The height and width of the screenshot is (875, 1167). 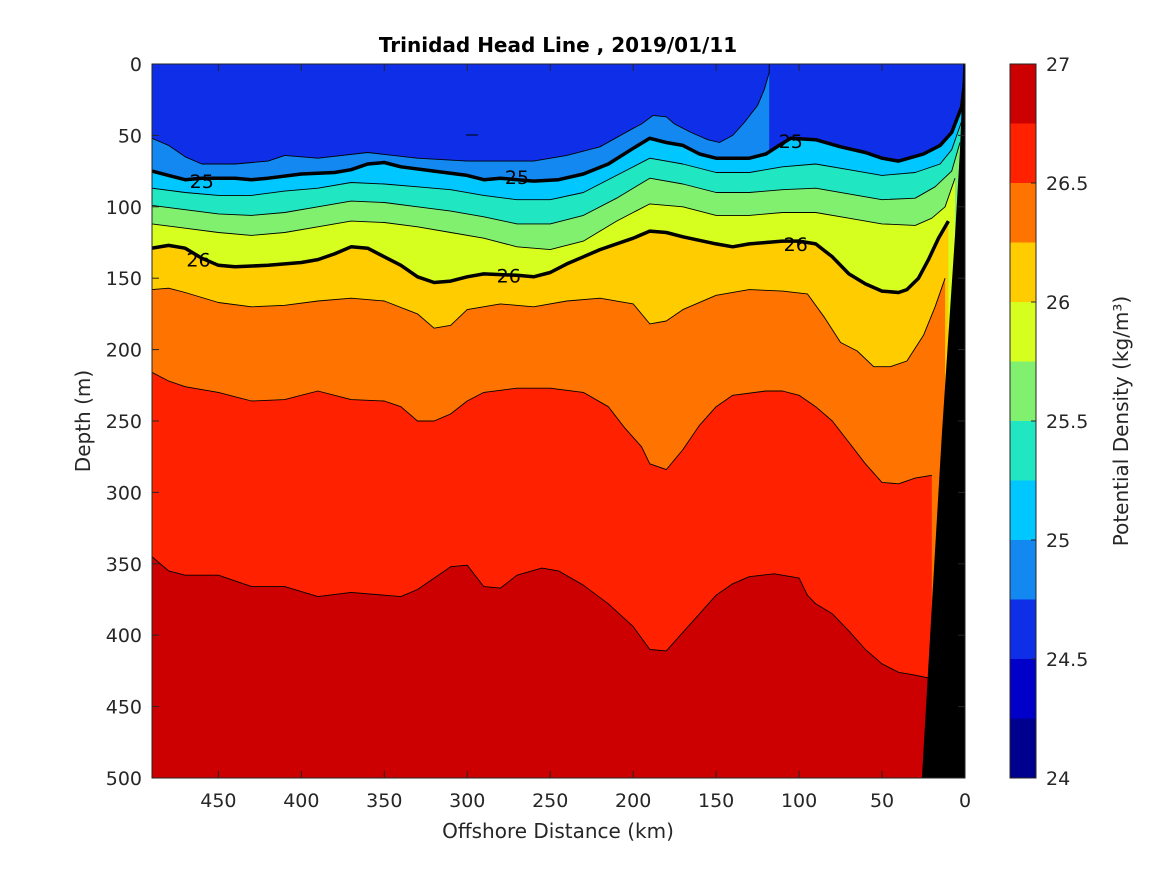 What do you see at coordinates (461, 114) in the screenshot?
I see `isopycnal-24.75` at bounding box center [461, 114].